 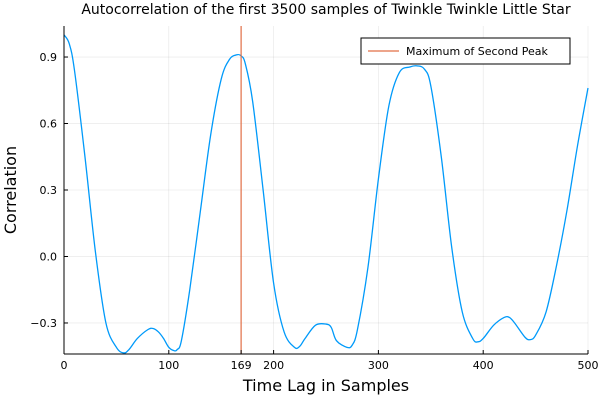 I want to click on y-tick-label: −0.3, so click(x=43, y=323).